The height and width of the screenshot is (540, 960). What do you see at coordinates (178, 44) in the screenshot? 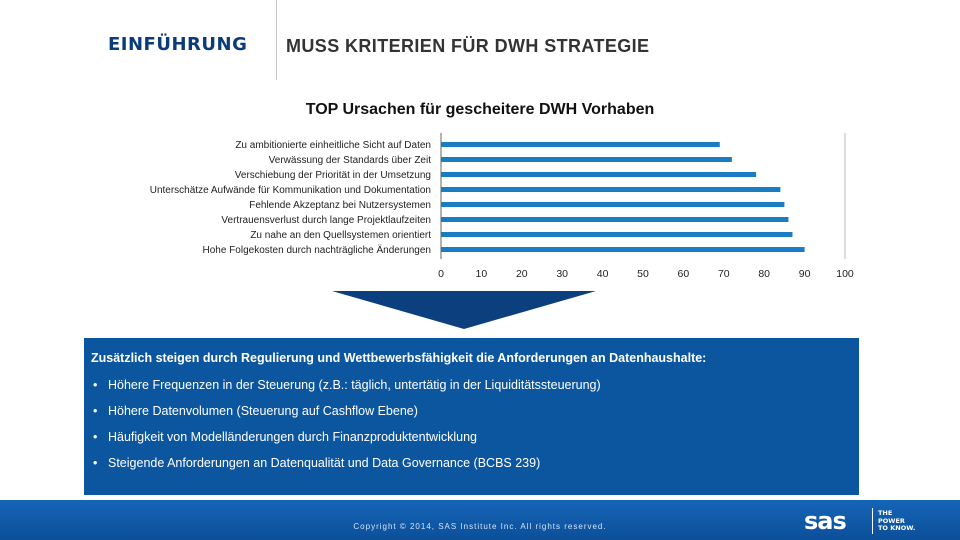
I see `section-label: EINFÜHRUNG` at bounding box center [178, 44].